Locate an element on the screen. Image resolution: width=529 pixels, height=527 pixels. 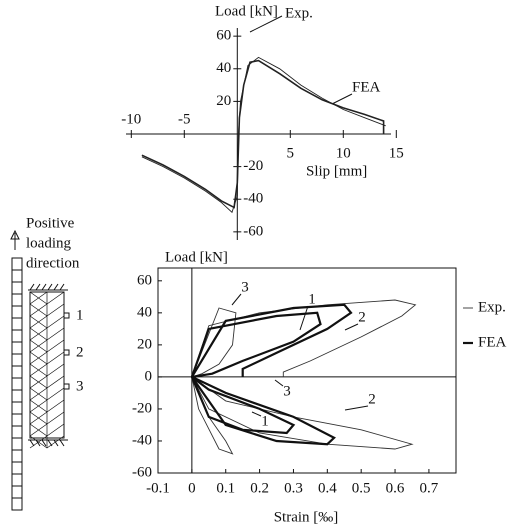
legend-label: FEA is located at coordinates (492, 342).